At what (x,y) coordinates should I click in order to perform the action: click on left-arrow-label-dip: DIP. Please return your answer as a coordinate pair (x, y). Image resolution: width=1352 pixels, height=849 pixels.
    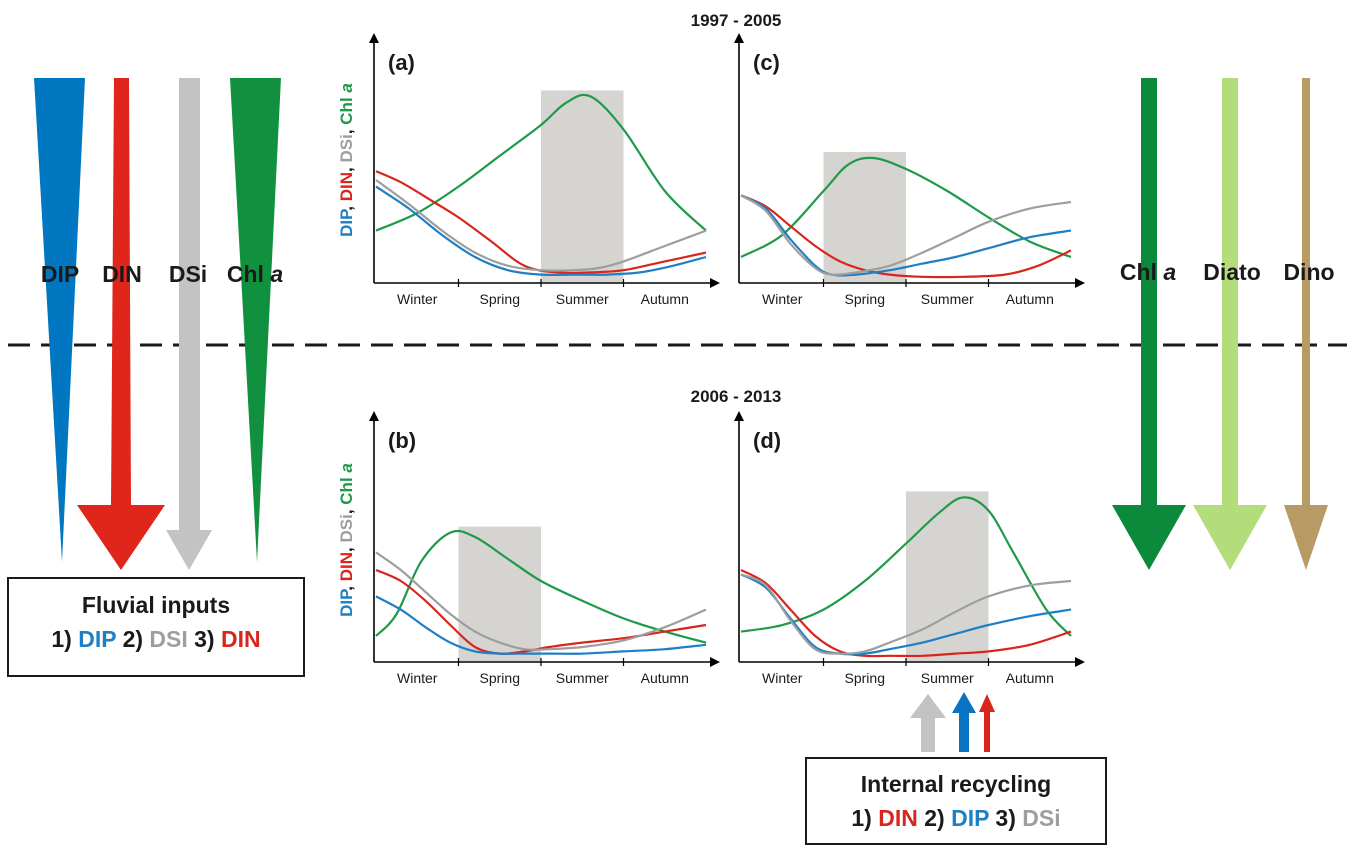
    Looking at the image, I should click on (60, 274).